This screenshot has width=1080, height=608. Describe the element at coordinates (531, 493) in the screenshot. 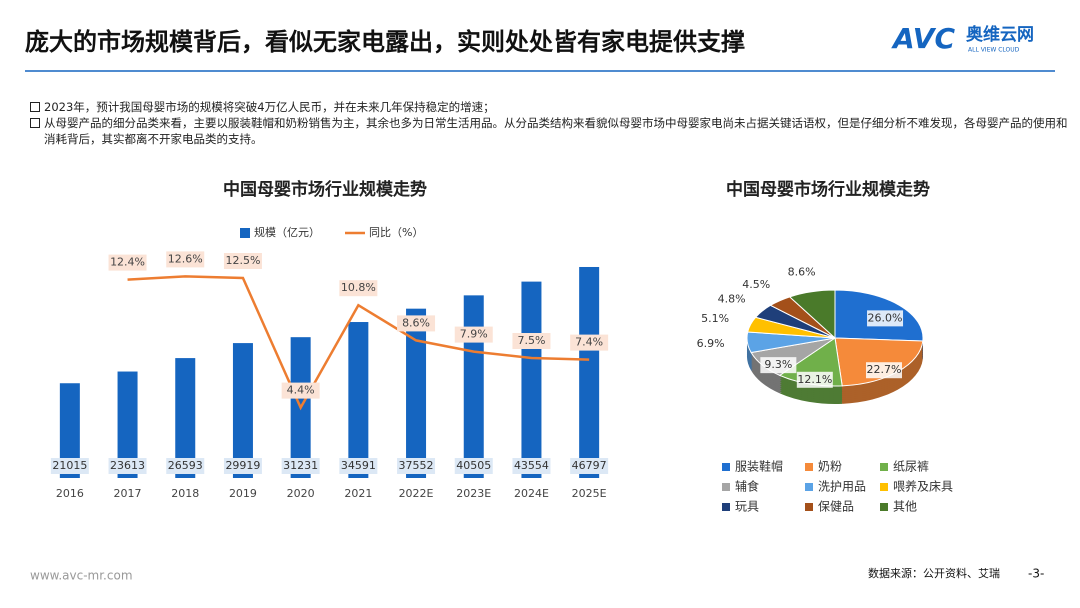

I see `x-tick-label: 2024E` at that location.